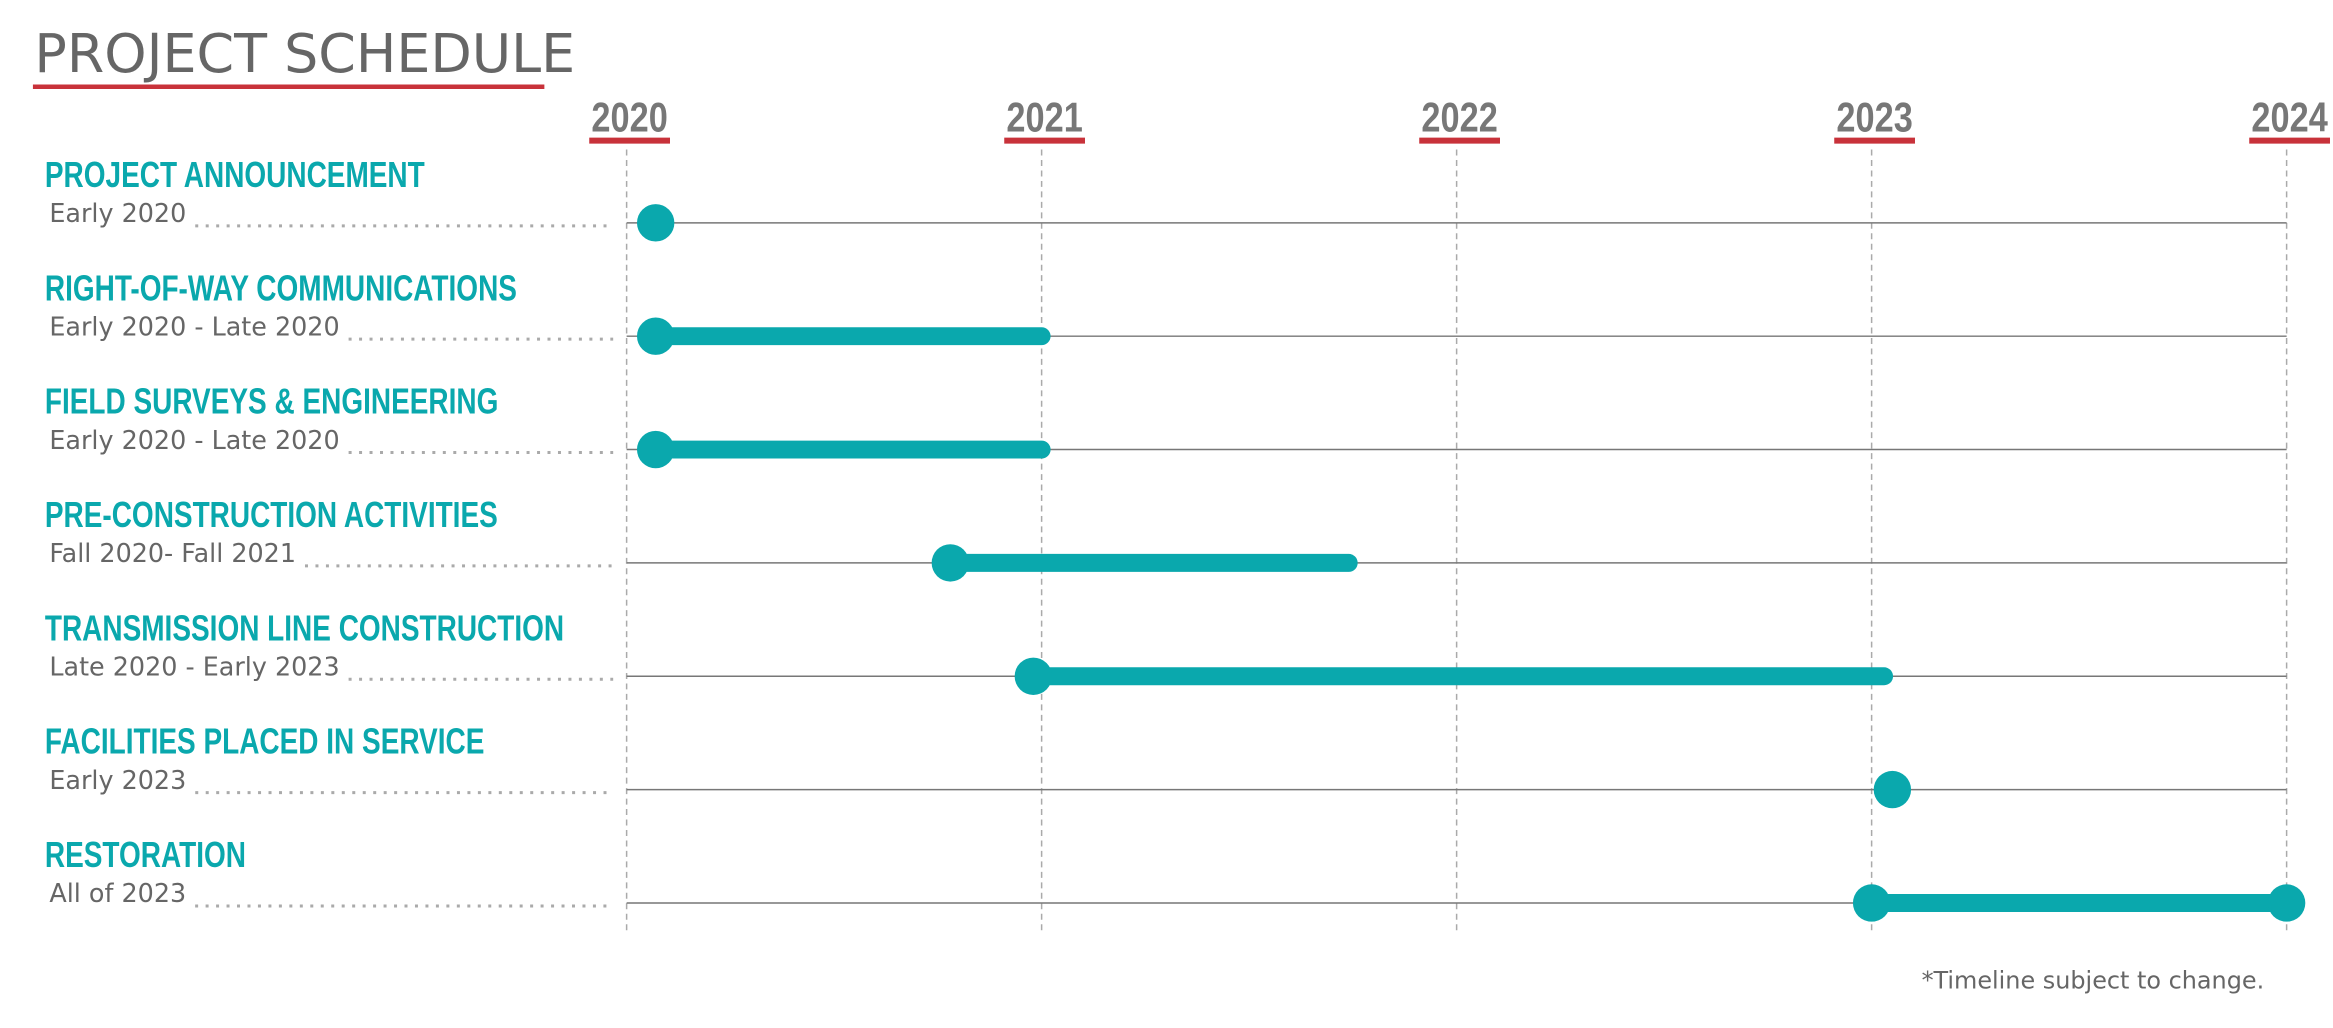  Describe the element at coordinates (117, 780) in the screenshot. I see `task-dates: Early 2023` at that location.